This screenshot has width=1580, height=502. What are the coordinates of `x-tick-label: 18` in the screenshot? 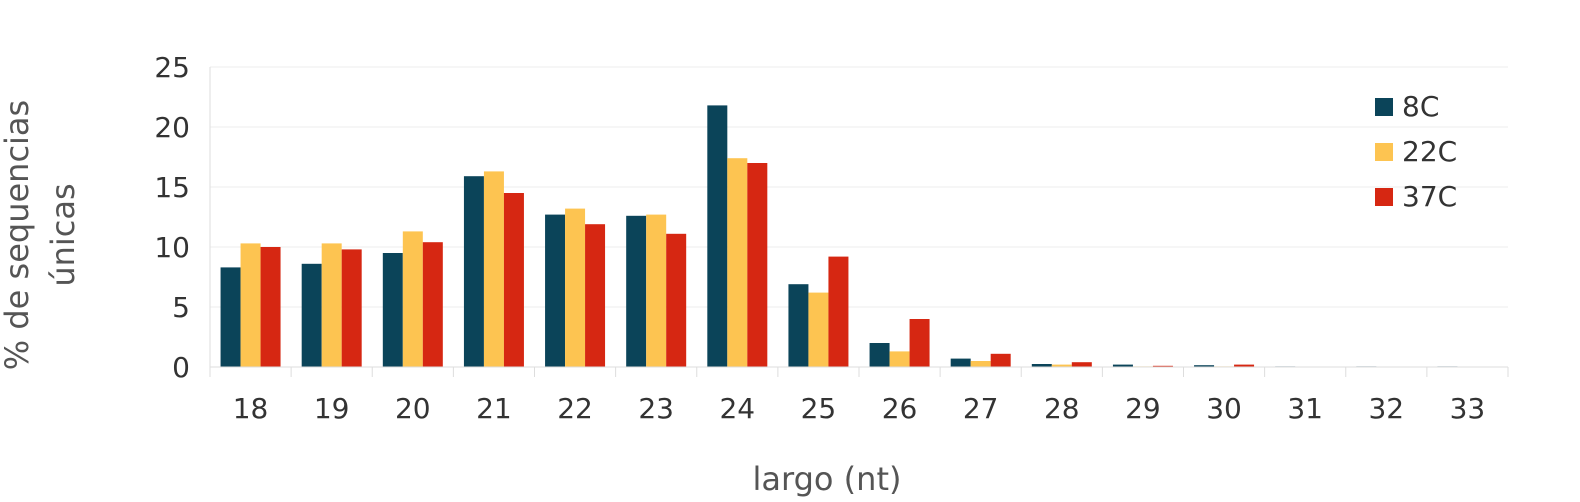 It's located at (251, 408).